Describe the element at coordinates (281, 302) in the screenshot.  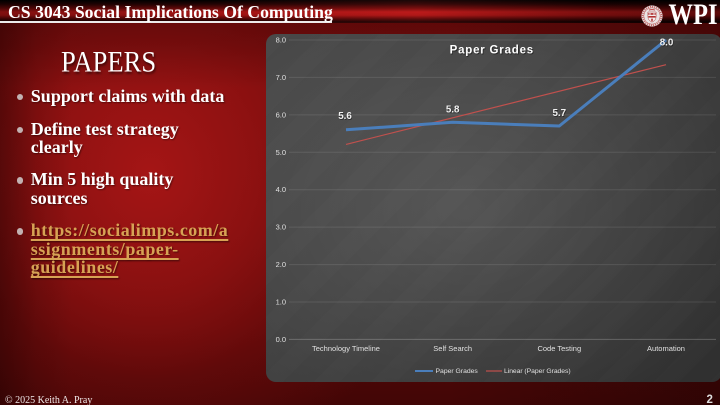
I see `svg-text: 1.0` at that location.